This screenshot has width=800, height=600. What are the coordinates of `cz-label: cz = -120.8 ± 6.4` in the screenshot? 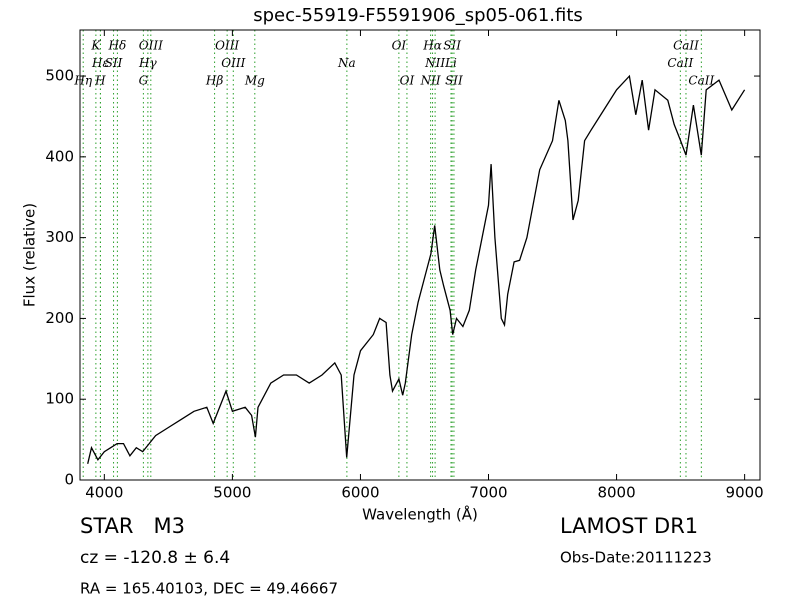 It's located at (155, 558).